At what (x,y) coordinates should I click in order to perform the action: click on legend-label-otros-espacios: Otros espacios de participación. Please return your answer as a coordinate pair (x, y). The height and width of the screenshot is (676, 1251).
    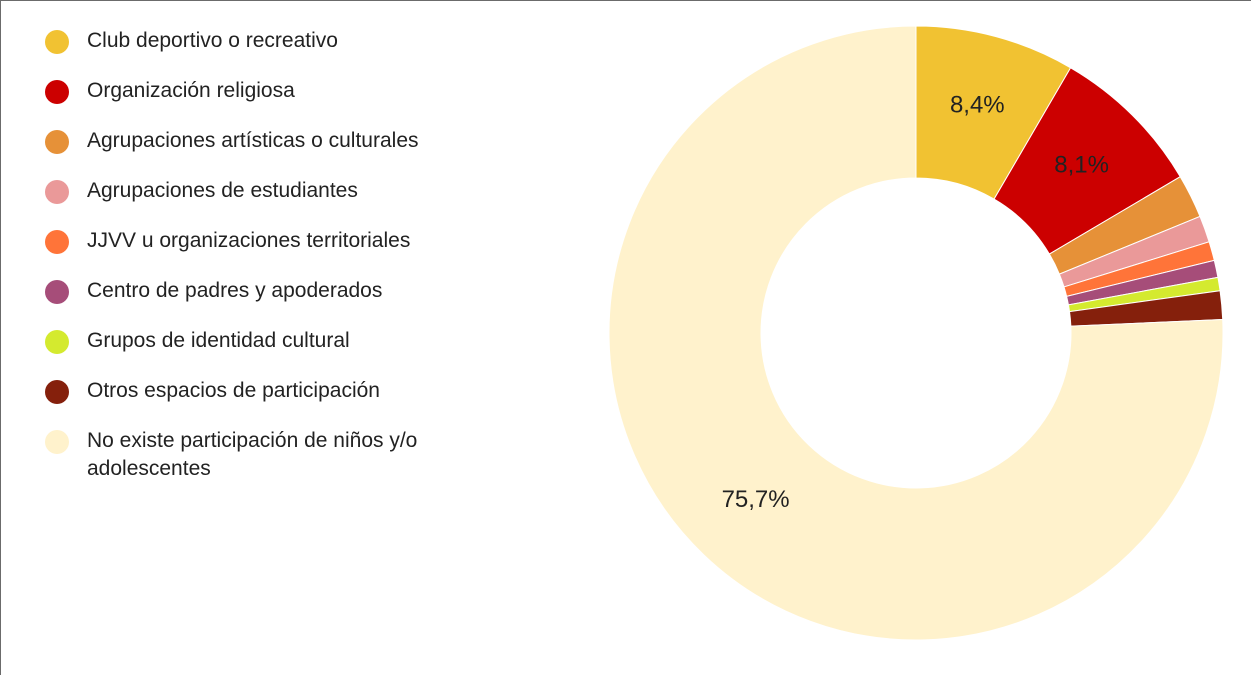
    Looking at the image, I should click on (233, 390).